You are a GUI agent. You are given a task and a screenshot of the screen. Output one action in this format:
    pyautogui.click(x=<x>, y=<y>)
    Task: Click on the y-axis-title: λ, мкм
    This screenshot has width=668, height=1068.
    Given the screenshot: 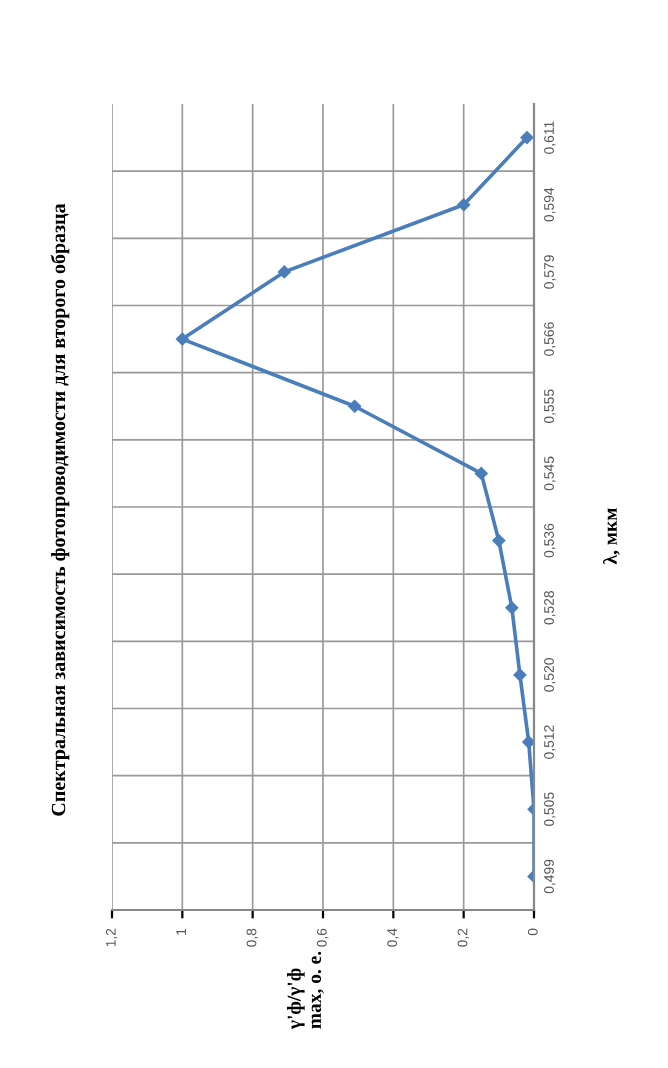 What is the action you would take?
    pyautogui.click(x=611, y=536)
    